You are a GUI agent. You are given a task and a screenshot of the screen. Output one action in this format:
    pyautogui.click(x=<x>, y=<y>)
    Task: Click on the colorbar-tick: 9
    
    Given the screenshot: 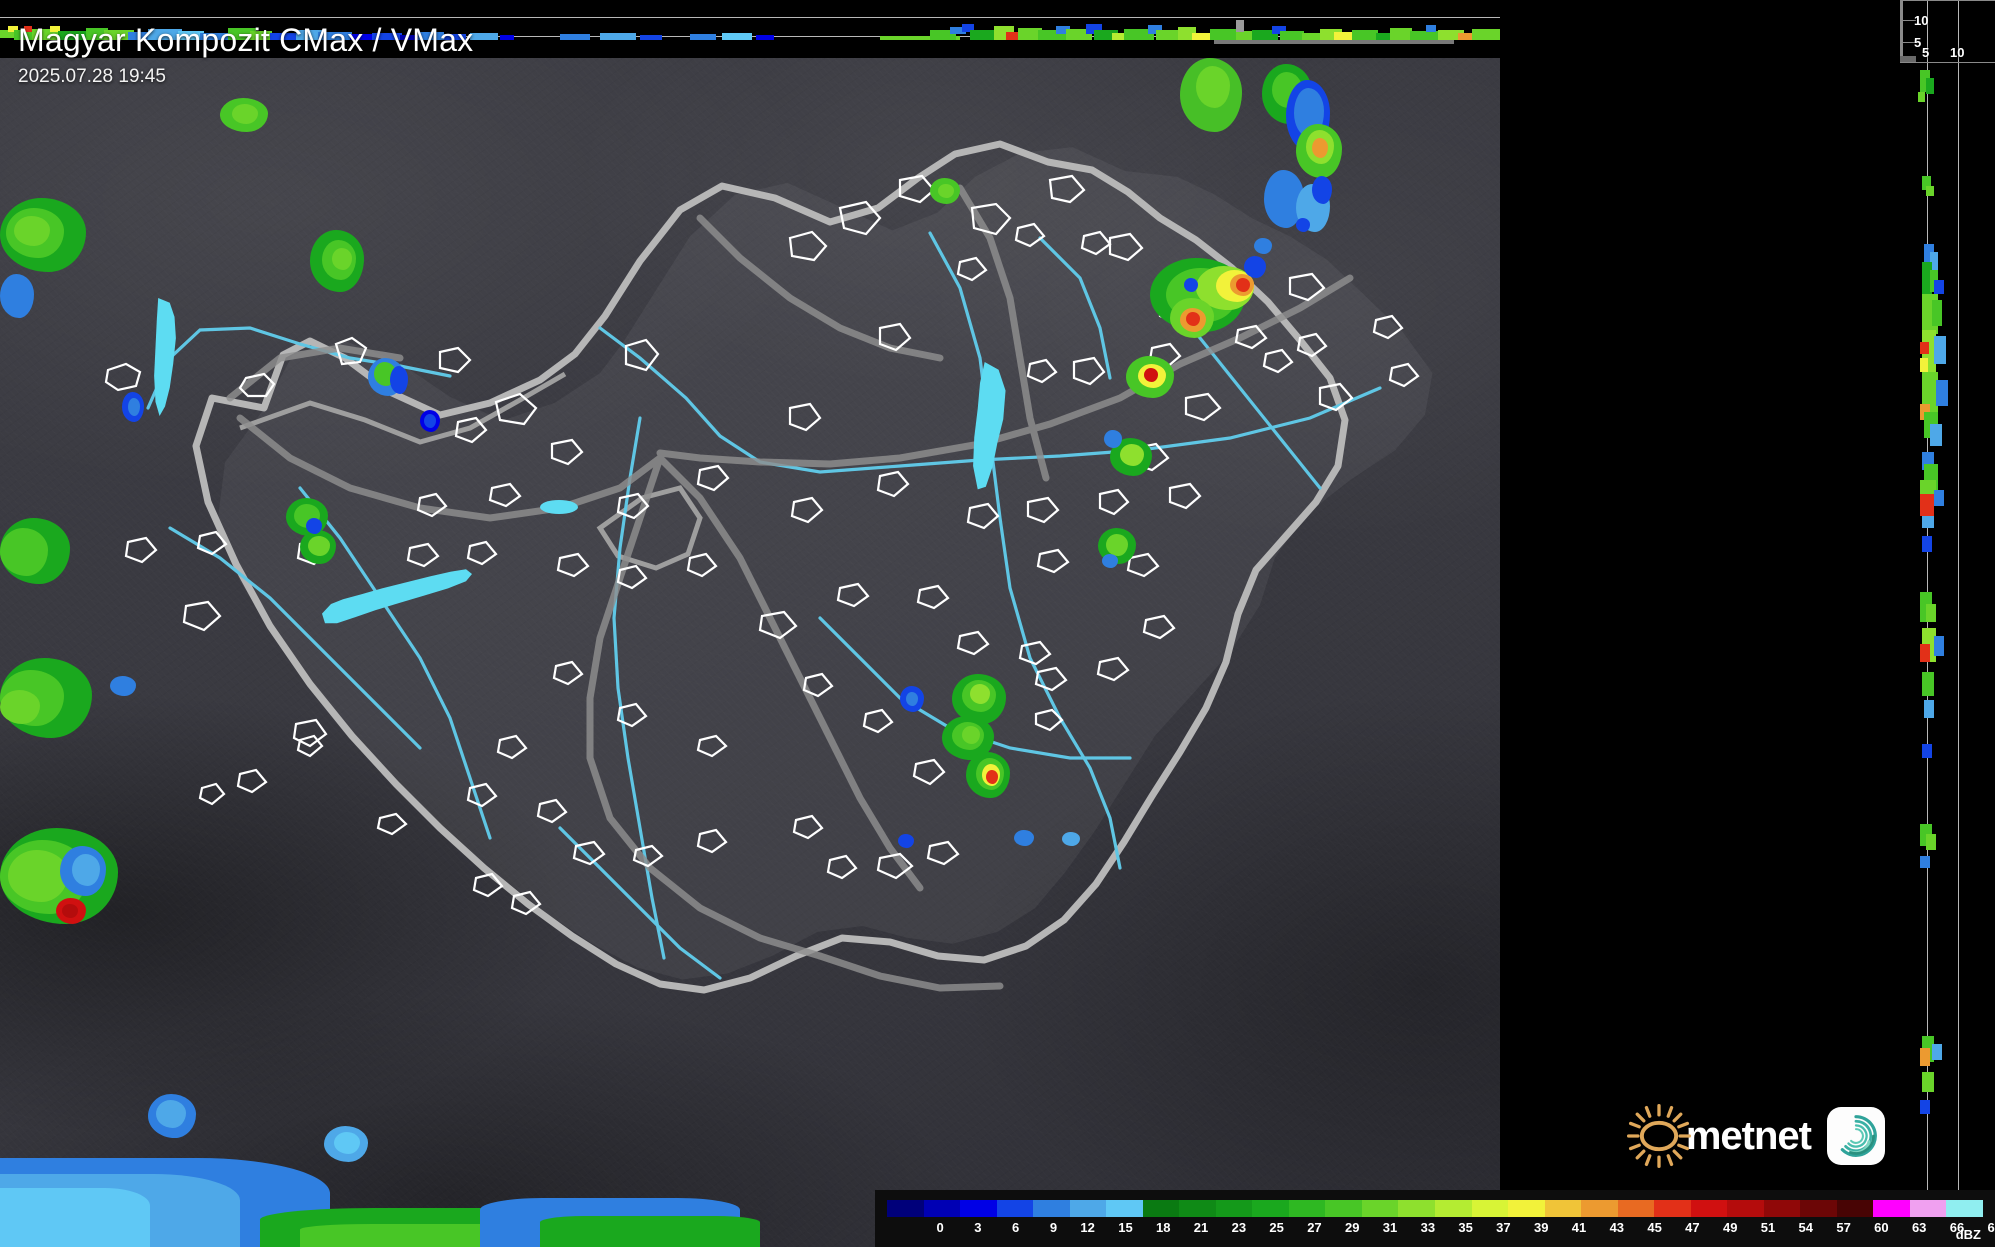 What is the action you would take?
    pyautogui.click(x=1053, y=1227)
    